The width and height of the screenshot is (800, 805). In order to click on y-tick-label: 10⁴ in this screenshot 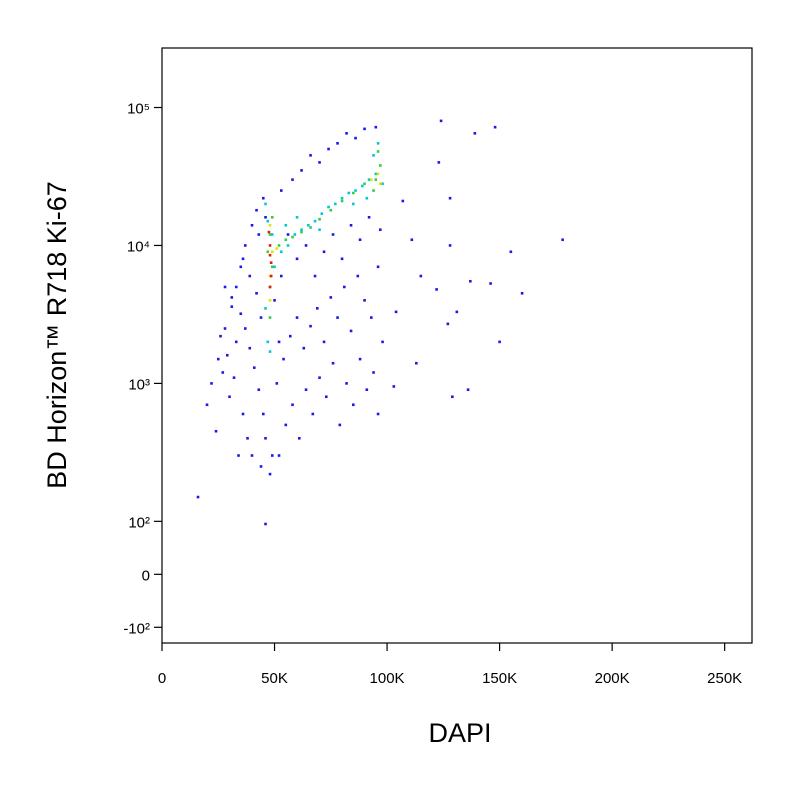, I will do `click(138, 246)`.